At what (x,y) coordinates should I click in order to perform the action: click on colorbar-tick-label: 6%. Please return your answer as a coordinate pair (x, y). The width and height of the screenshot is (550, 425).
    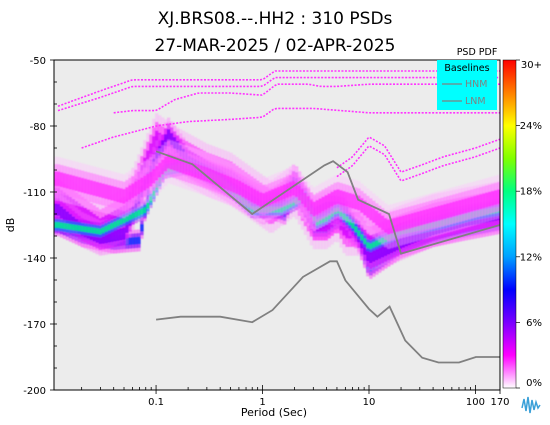
    Looking at the image, I should click on (534, 323).